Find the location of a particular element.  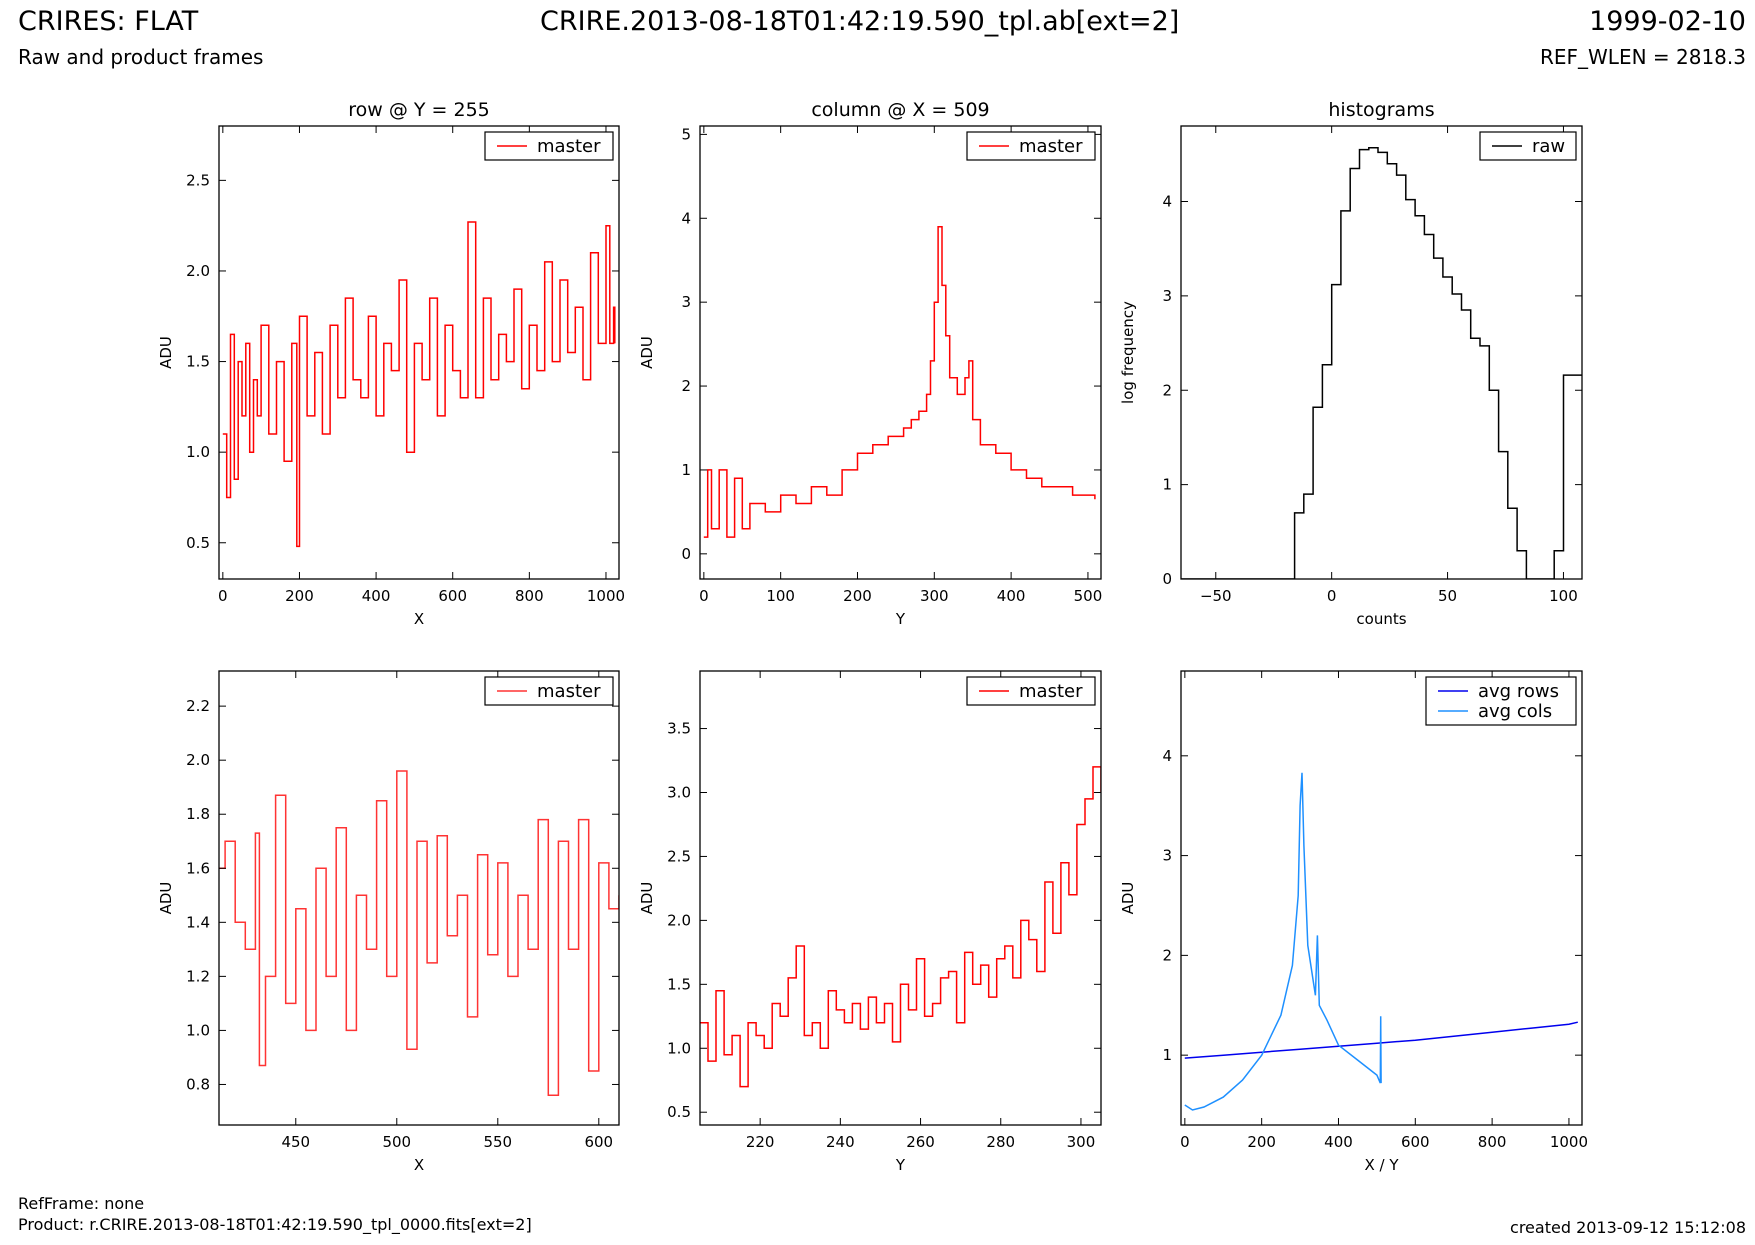

row-xtick-label: 600 is located at coordinates (452, 596).